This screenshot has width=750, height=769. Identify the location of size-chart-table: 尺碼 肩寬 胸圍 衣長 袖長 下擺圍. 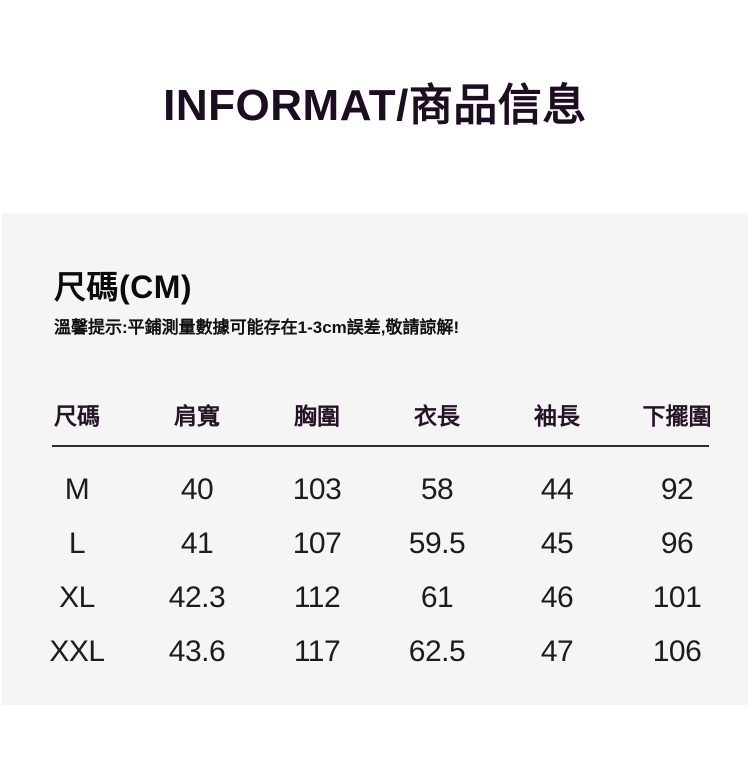
(377, 416).